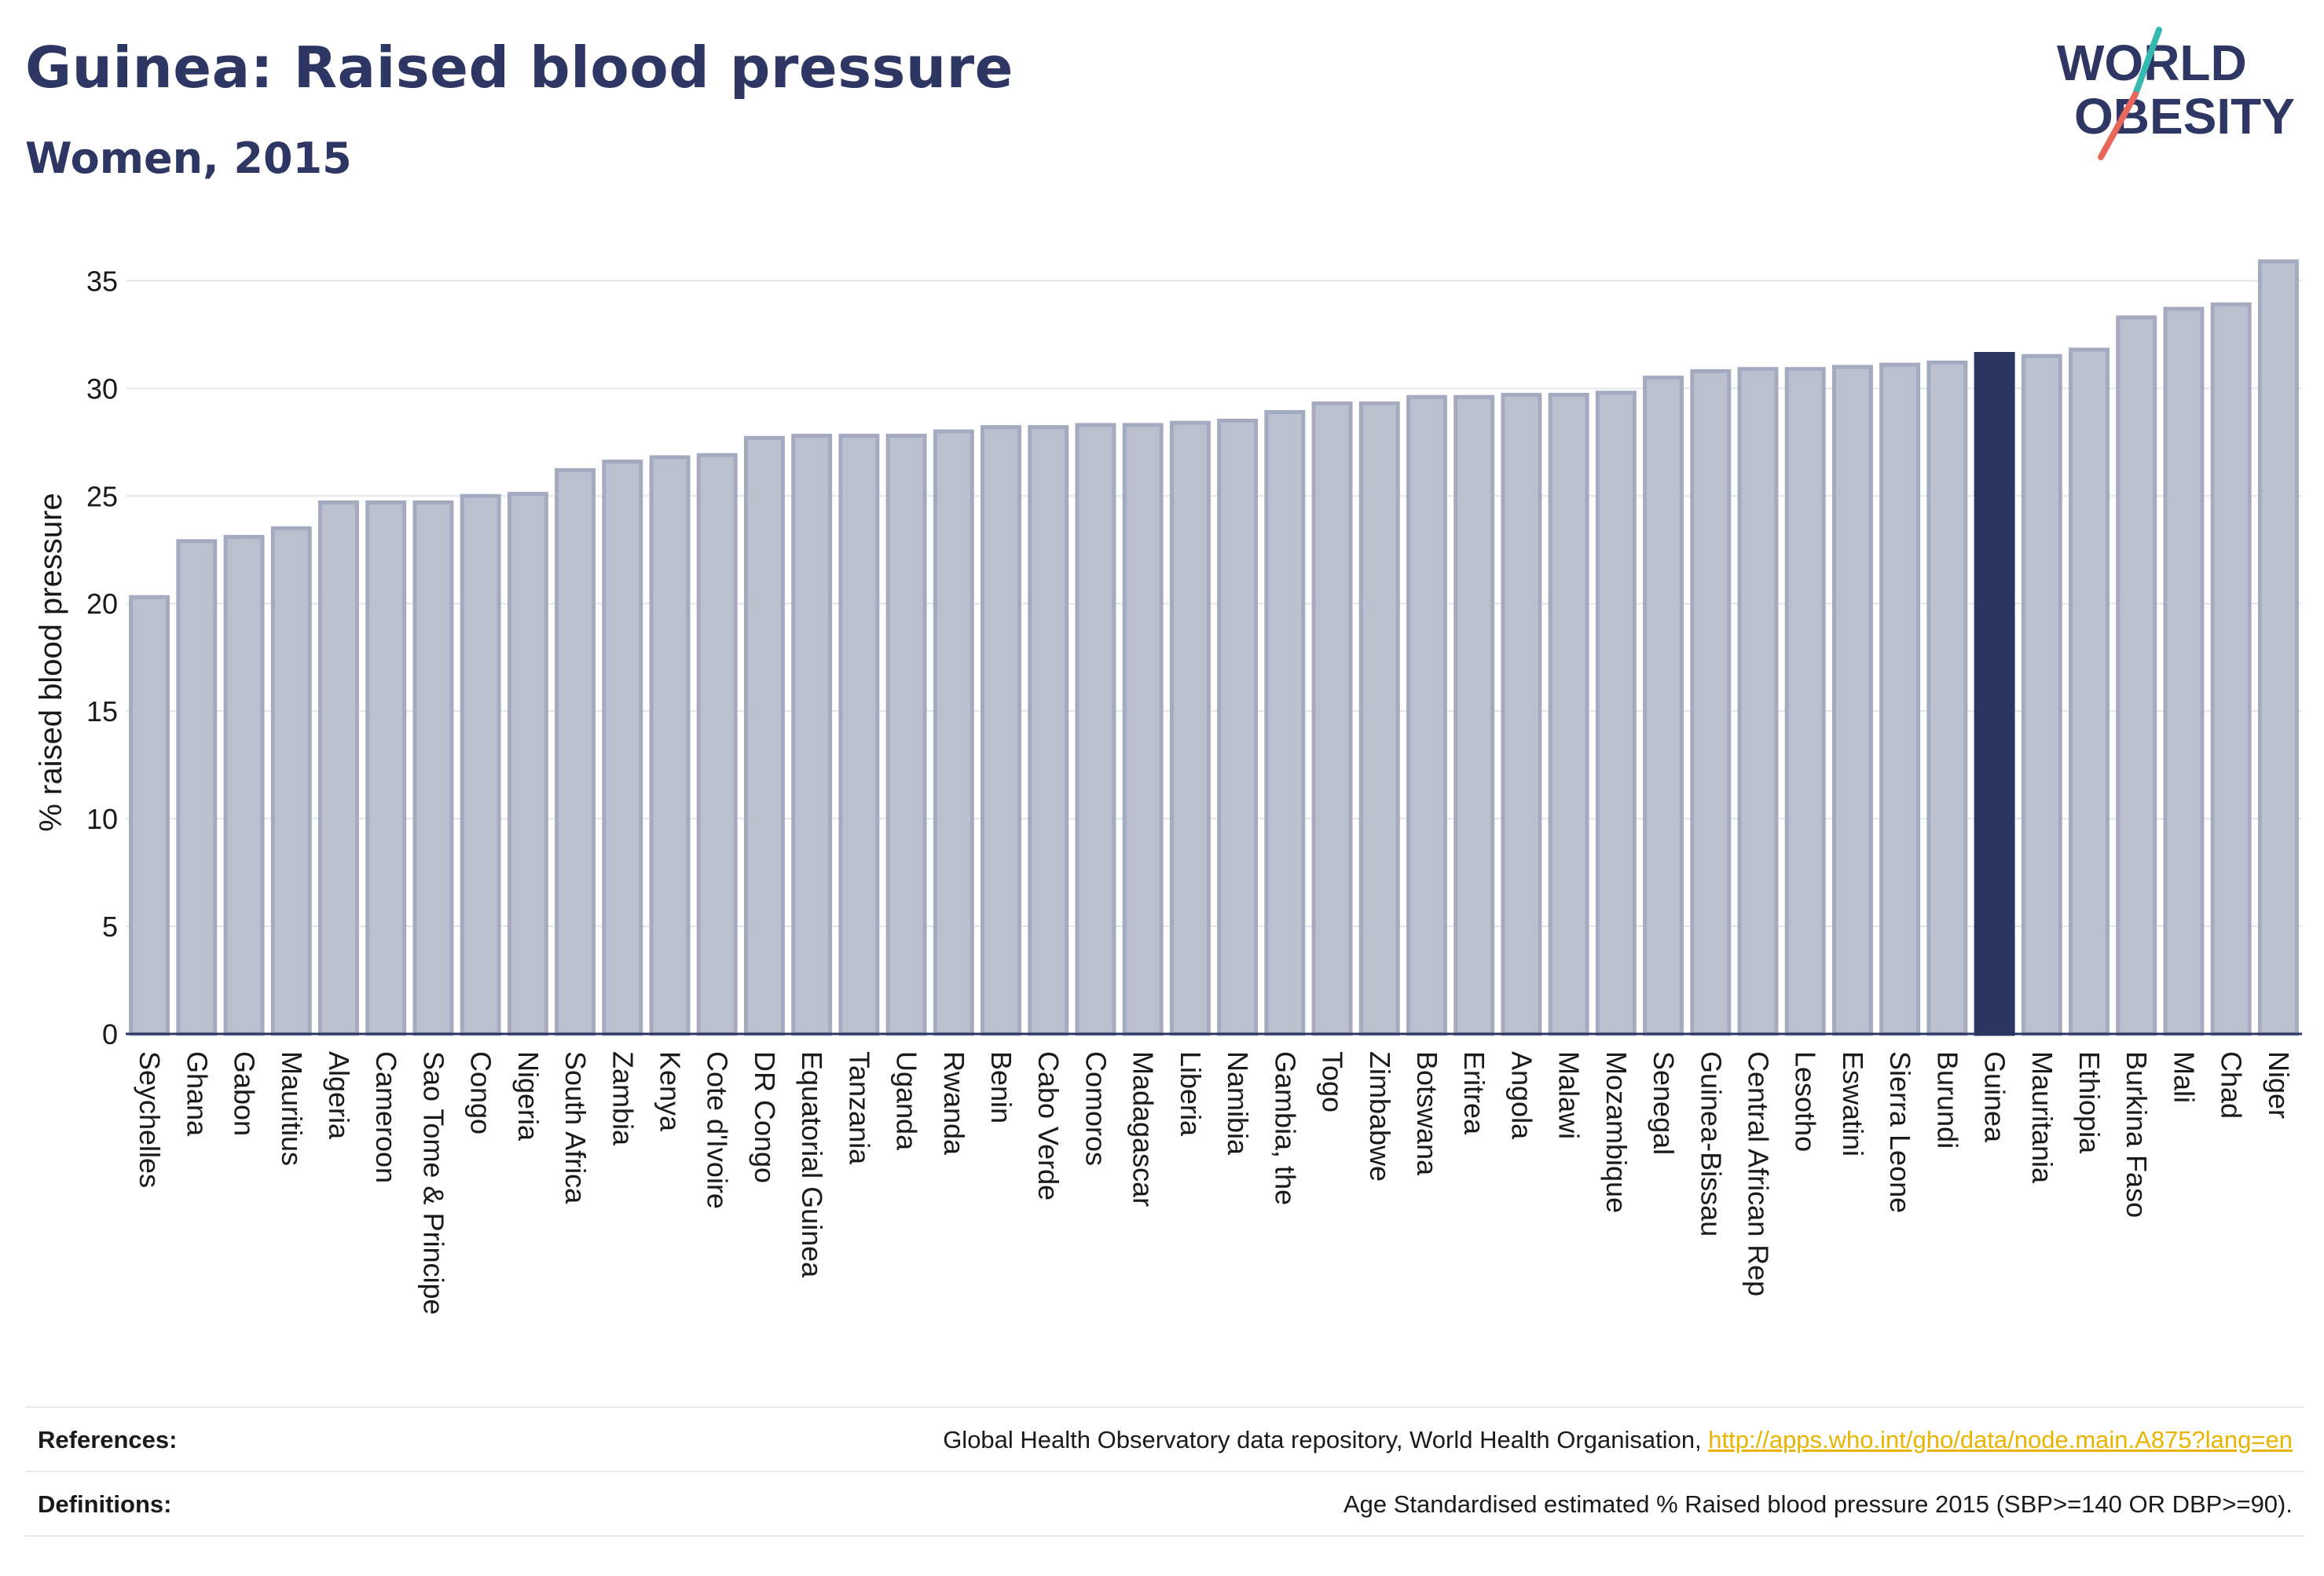 The height and width of the screenshot is (1576, 2324). I want to click on x-tick-label: Rwanda, so click(954, 1103).